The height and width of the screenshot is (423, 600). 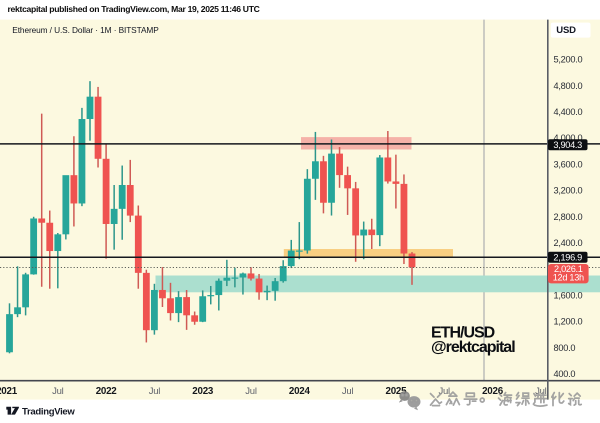 What do you see at coordinates (568, 296) in the screenshot?
I see `svg-text: 1,600.0` at bounding box center [568, 296].